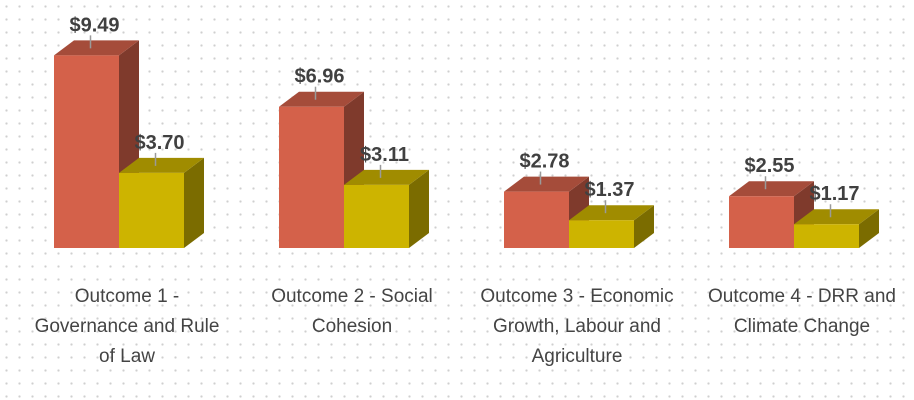  What do you see at coordinates (127, 326) in the screenshot?
I see `category-label: Outcome 1 - Governance and Rule of Law` at bounding box center [127, 326].